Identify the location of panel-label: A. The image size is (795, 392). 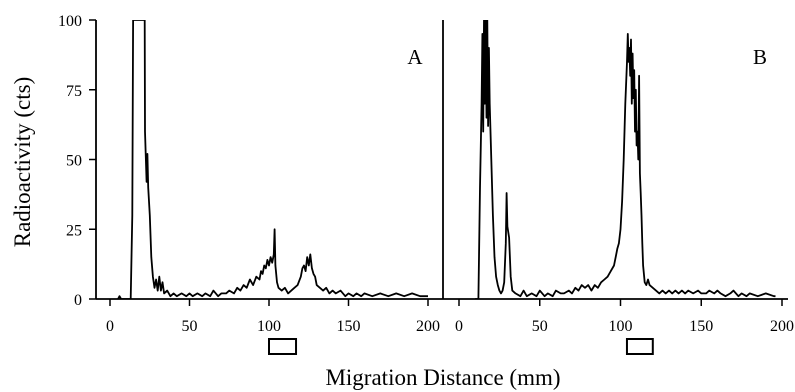
(415, 57).